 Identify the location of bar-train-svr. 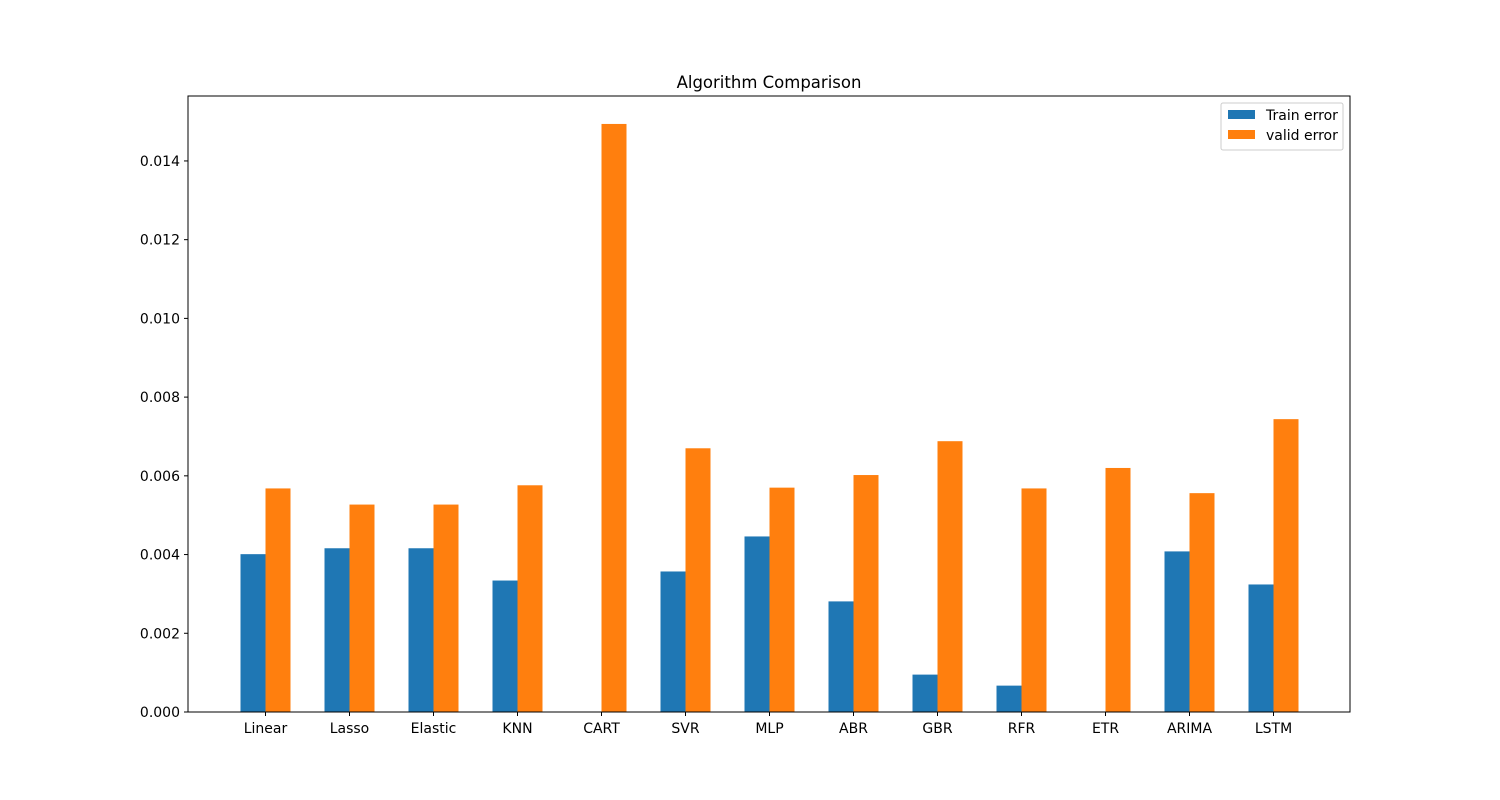
(673, 641).